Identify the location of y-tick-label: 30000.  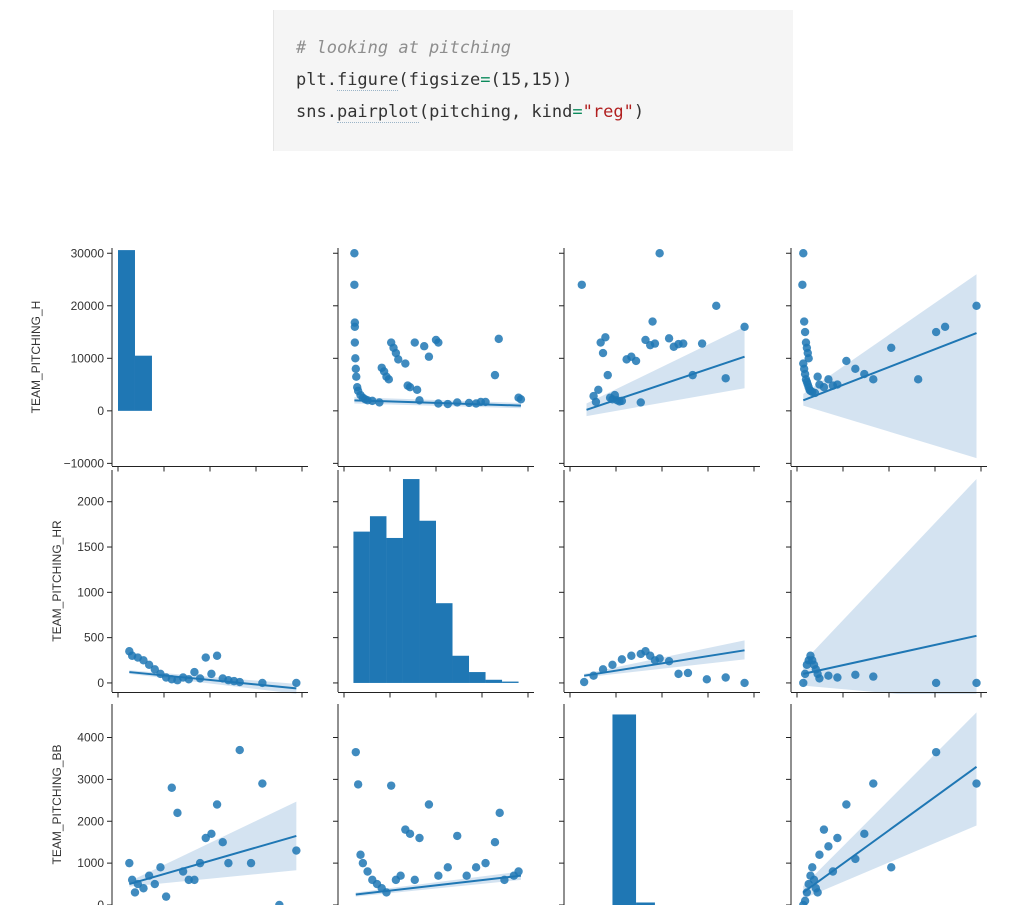
(88, 253).